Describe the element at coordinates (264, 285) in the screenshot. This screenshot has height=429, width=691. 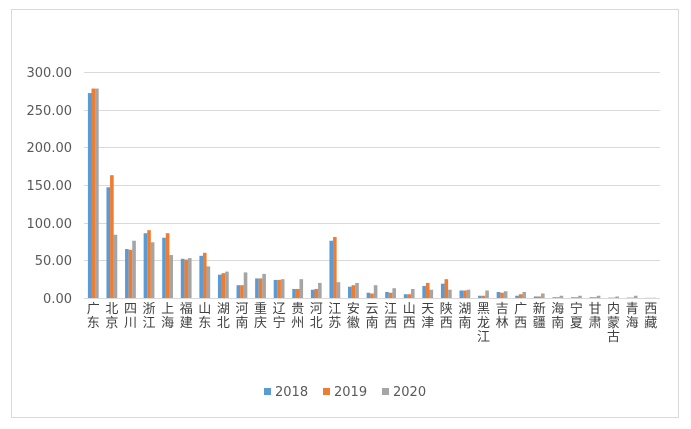
I see `bar-2020-重庆` at that location.